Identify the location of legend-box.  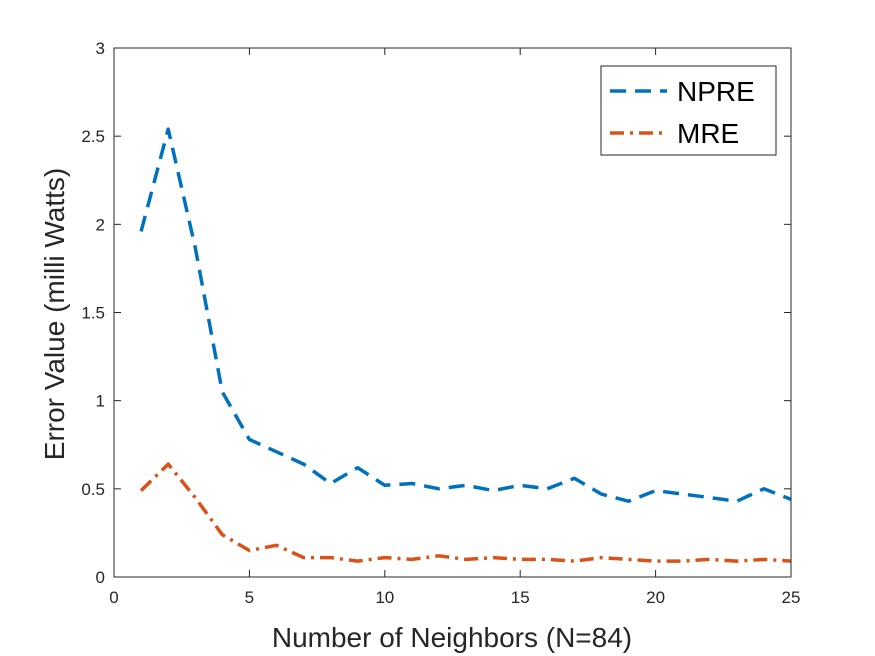
(688, 110).